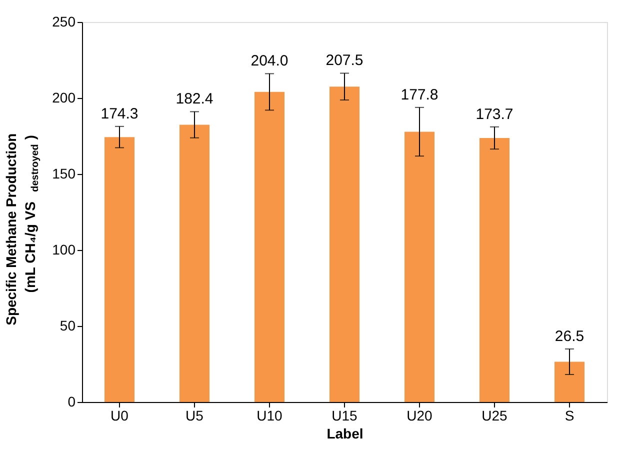 The width and height of the screenshot is (638, 459). I want to click on data-label: 207.5, so click(345, 61).